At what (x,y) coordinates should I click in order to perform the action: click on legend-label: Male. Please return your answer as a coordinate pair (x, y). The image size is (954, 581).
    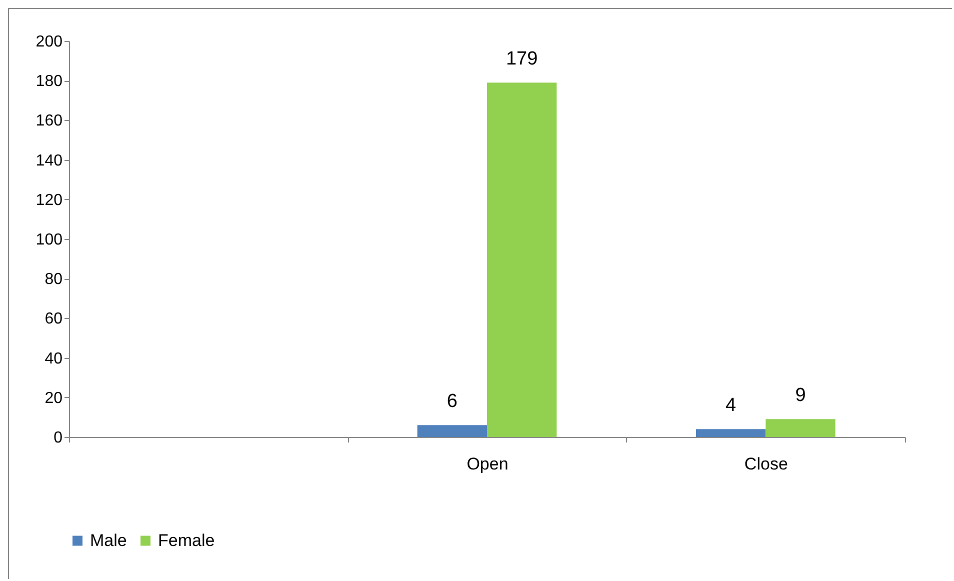
    Looking at the image, I should click on (108, 540).